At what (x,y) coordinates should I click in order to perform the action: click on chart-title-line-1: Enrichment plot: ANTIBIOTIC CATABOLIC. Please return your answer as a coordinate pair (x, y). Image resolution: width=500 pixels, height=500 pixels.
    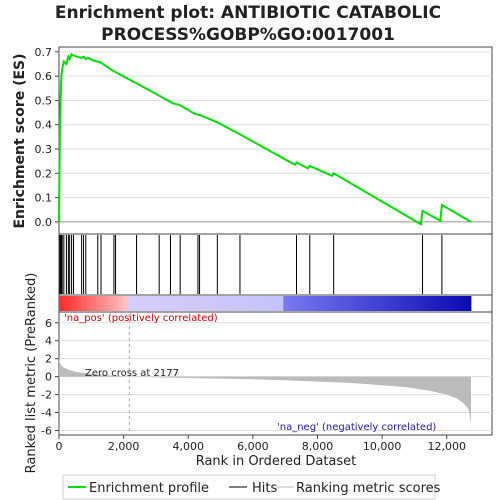
    Looking at the image, I should click on (248, 13).